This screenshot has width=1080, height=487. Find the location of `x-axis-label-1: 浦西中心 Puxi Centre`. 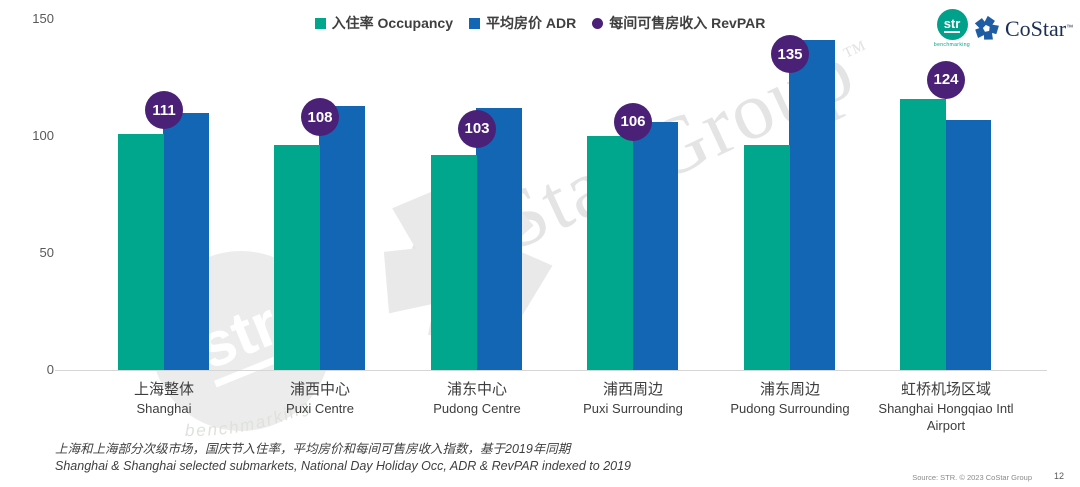

x-axis-label-1: 浦西中心 Puxi Centre is located at coordinates (320, 398).